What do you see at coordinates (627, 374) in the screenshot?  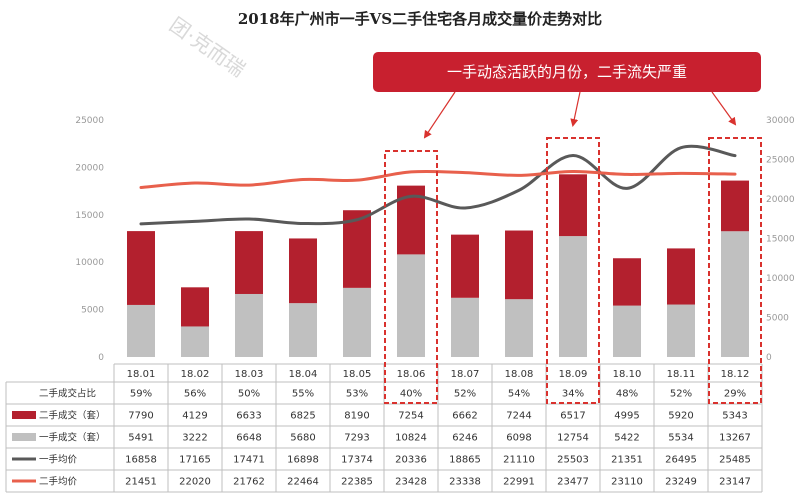 I see `category-label: 18.10` at bounding box center [627, 374].